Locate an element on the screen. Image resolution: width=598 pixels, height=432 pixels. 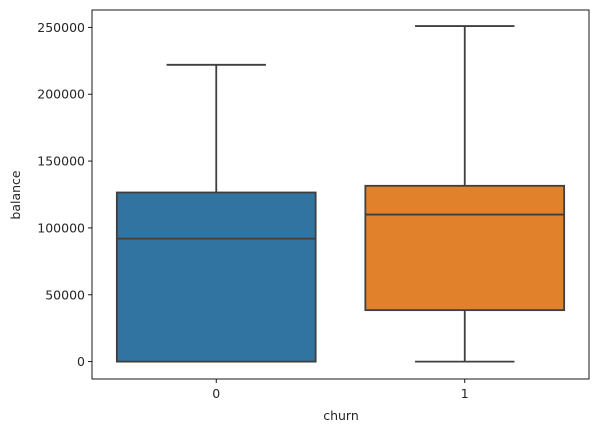
y-tick-label: 200000 is located at coordinates (61, 94).